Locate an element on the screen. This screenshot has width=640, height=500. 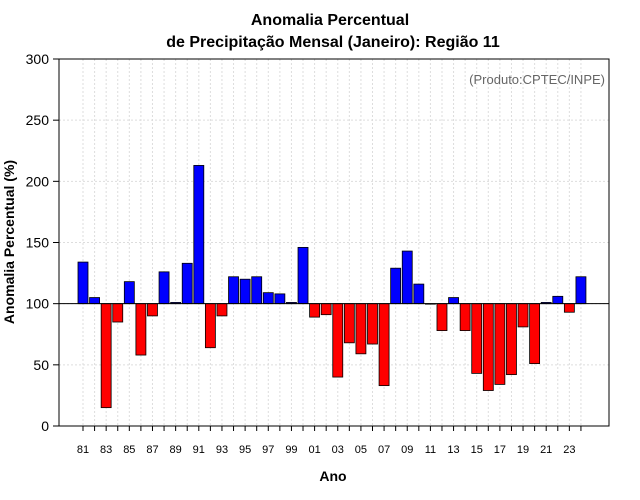
x-tick-label: 03 is located at coordinates (338, 450).